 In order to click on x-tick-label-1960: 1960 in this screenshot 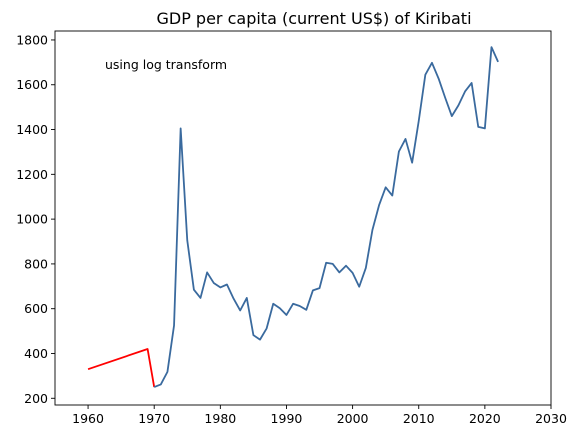, I will do `click(88, 418)`.